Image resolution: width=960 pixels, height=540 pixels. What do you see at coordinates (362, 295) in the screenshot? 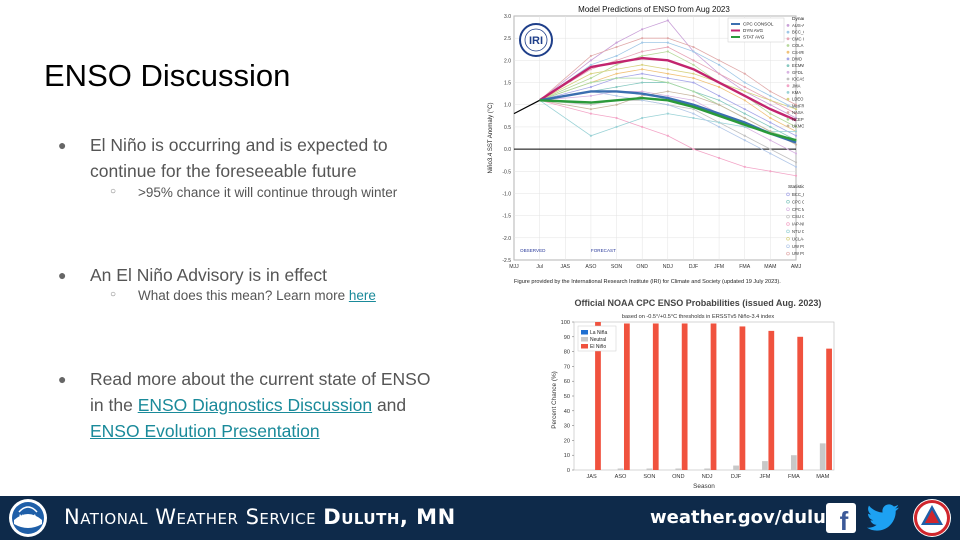
I see `here-link: here` at bounding box center [362, 295].